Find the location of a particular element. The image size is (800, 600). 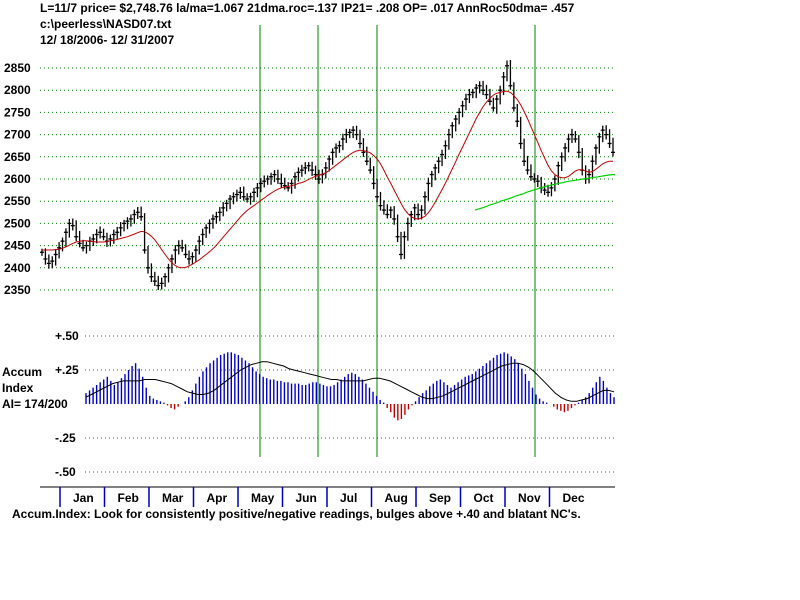

accum-tick-label: +.50 is located at coordinates (67, 336).